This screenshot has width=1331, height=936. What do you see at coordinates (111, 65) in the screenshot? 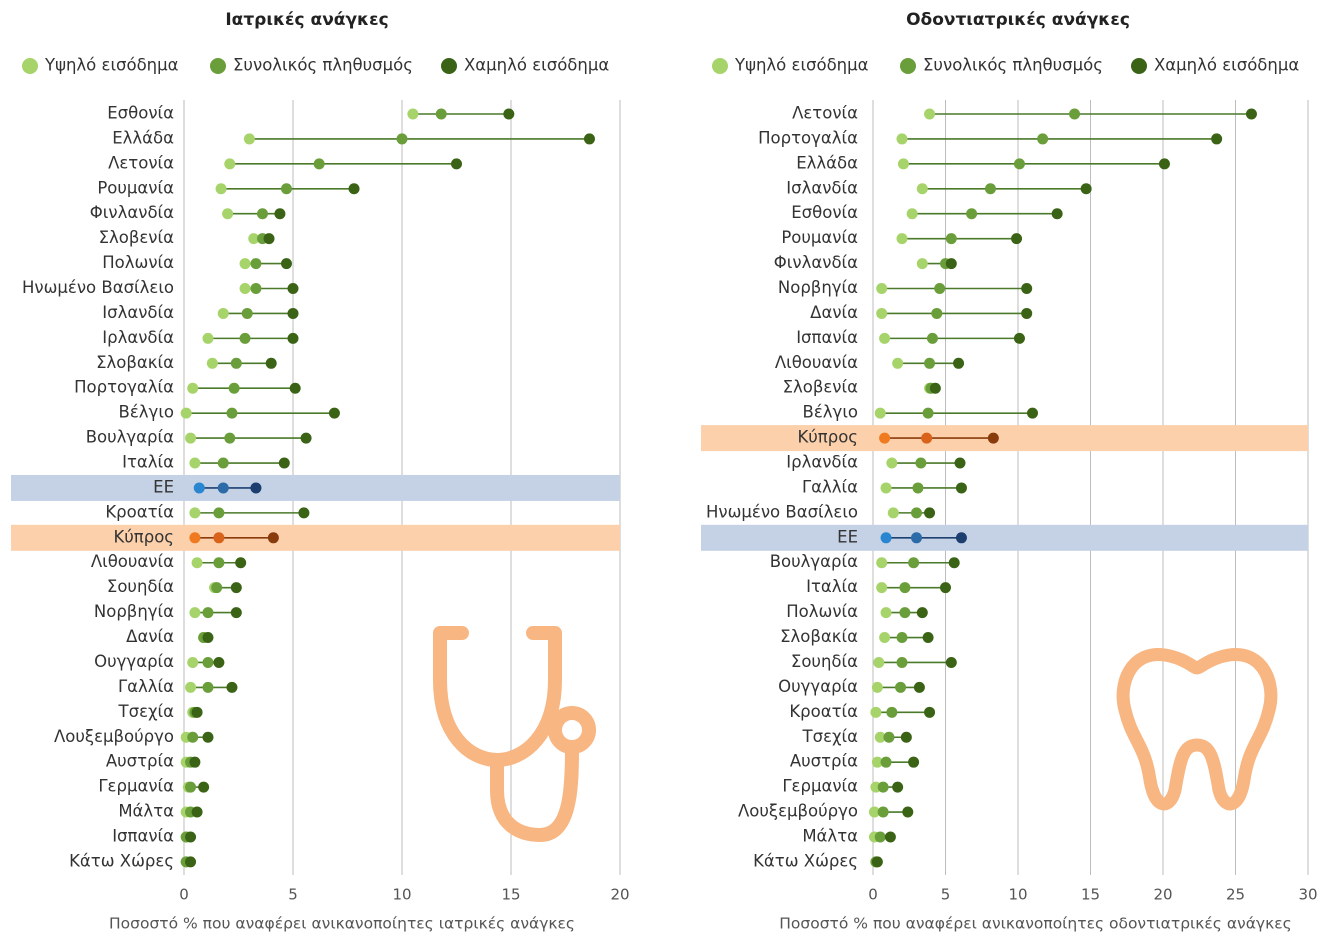
I see `legend-label: Υψηλό εισόδημα` at bounding box center [111, 65].